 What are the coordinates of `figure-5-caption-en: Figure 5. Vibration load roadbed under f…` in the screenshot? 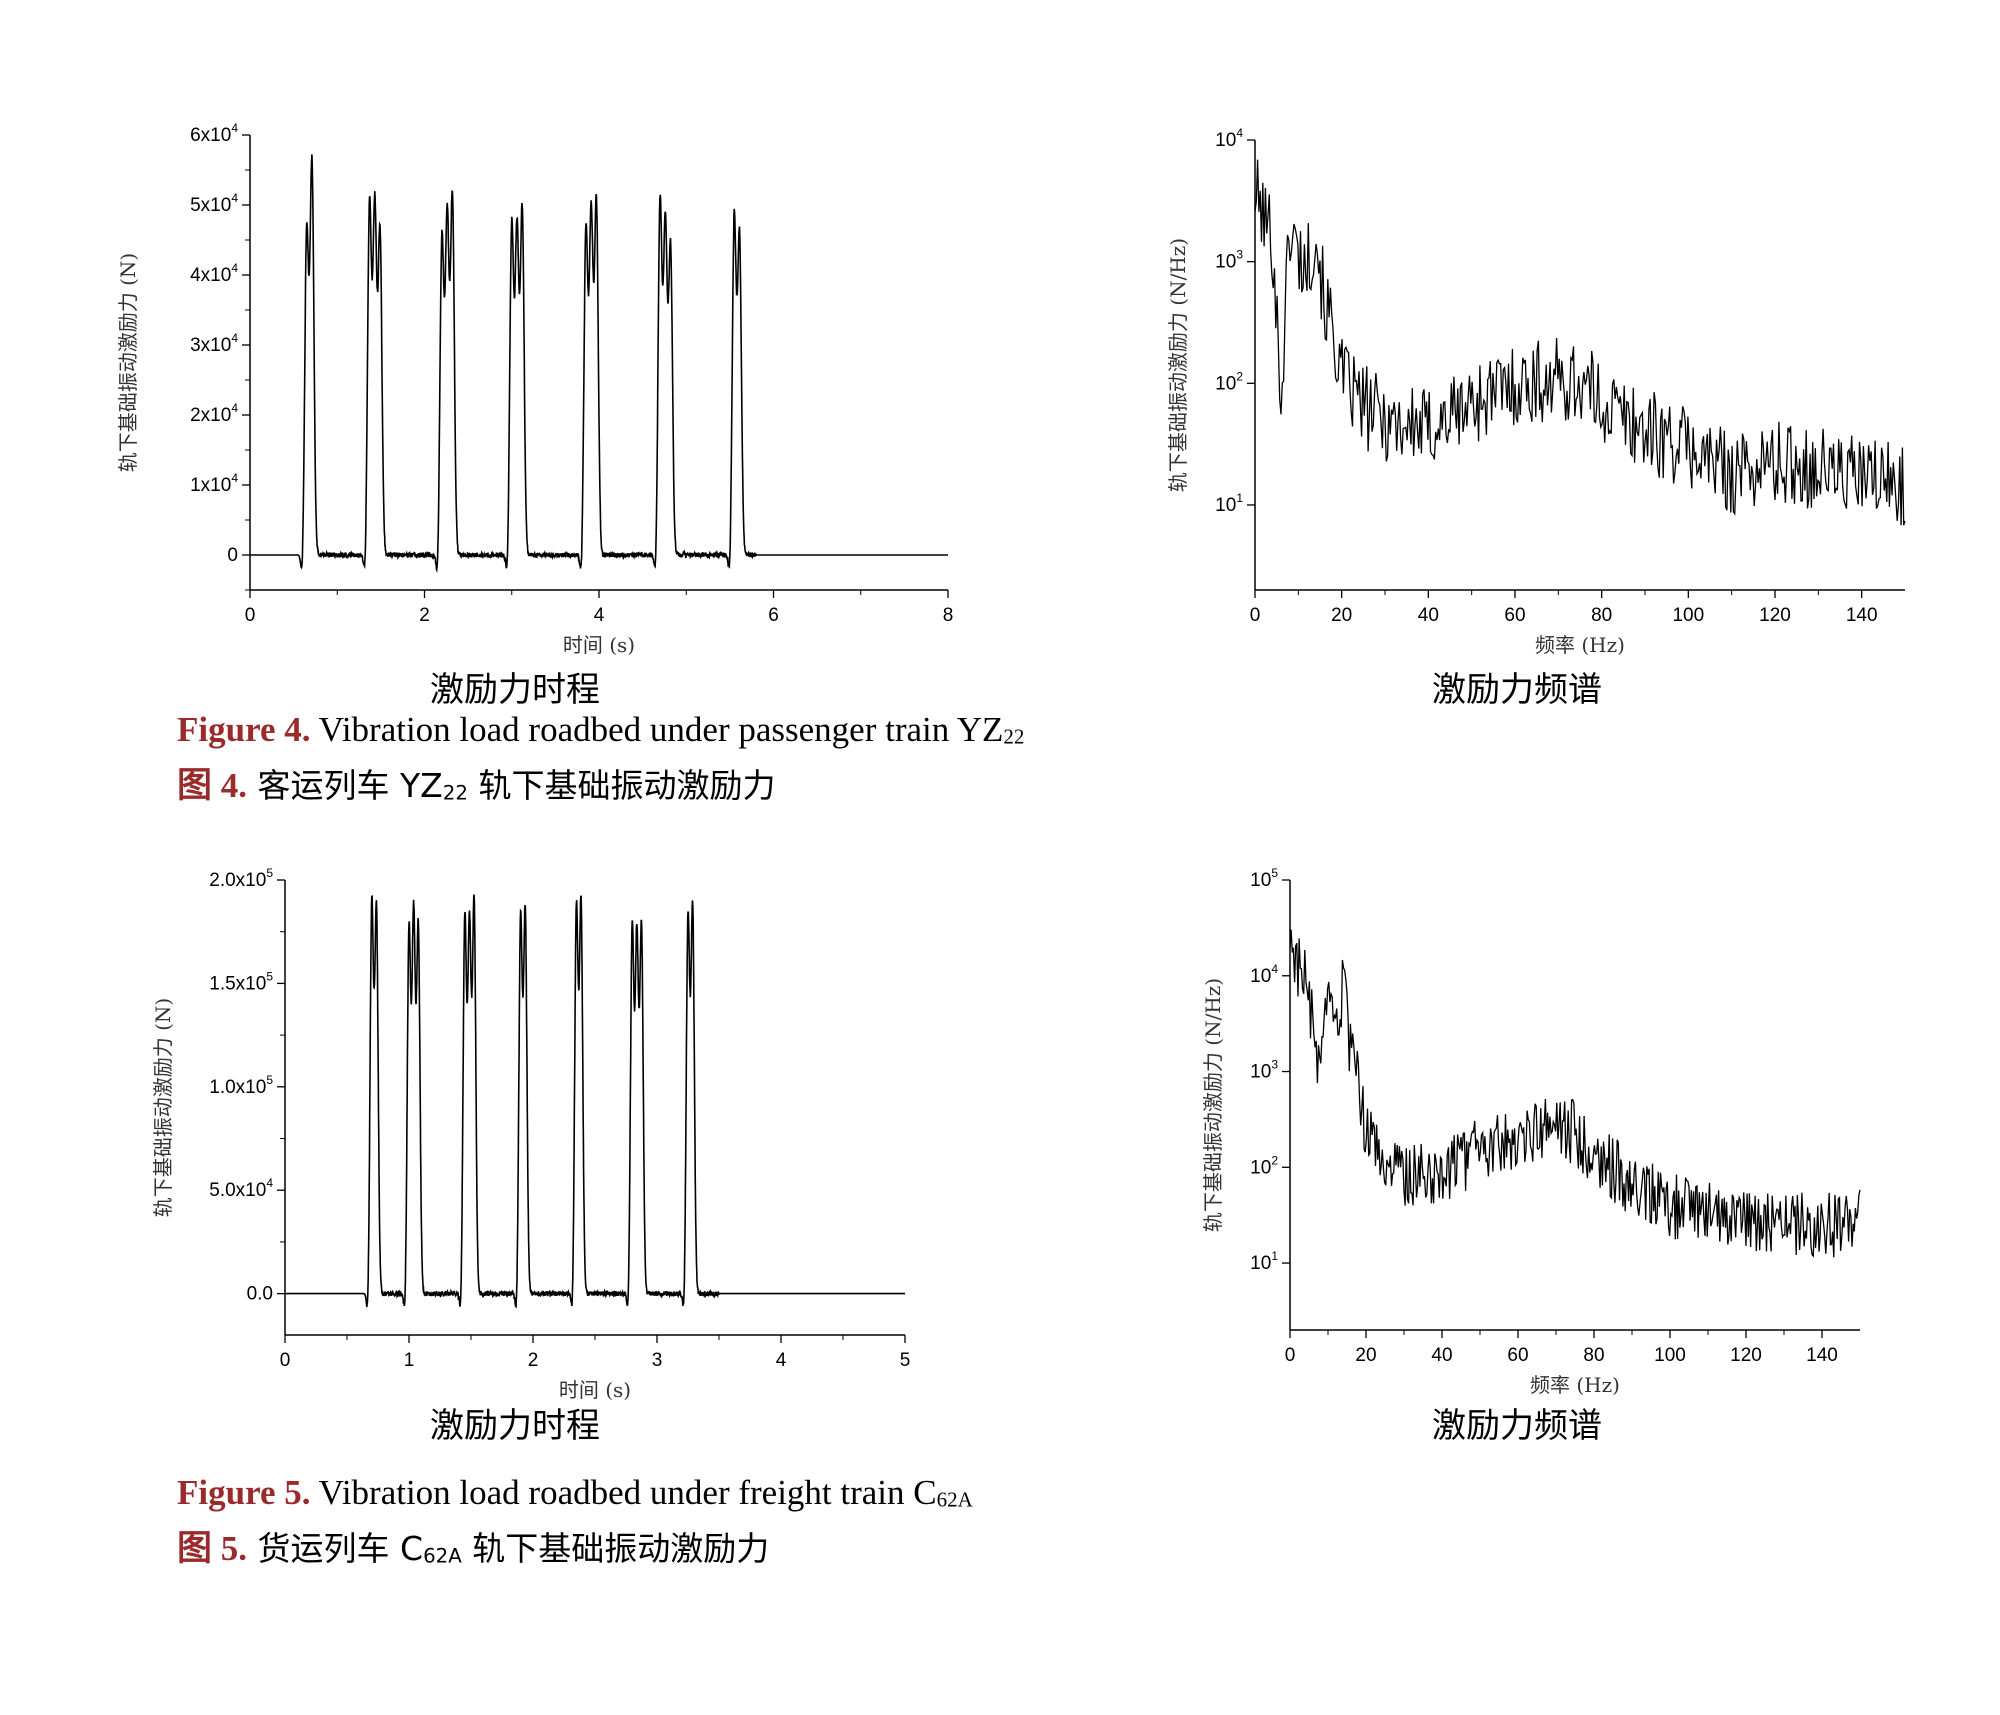 It's located at (575, 1493).